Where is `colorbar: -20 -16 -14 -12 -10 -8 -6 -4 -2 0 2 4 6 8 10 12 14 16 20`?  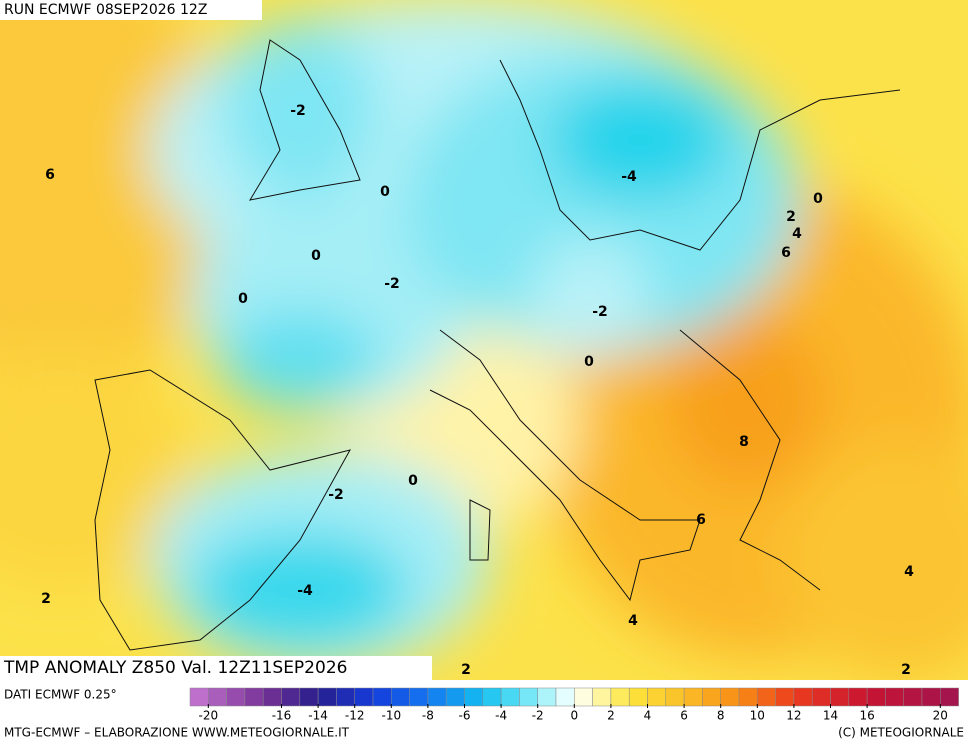
colorbar: -20 -16 -14 -12 -10 -8 -6 -4 -2 0 2 4 6 8 10 12 14 16 20 is located at coordinates (574, 705).